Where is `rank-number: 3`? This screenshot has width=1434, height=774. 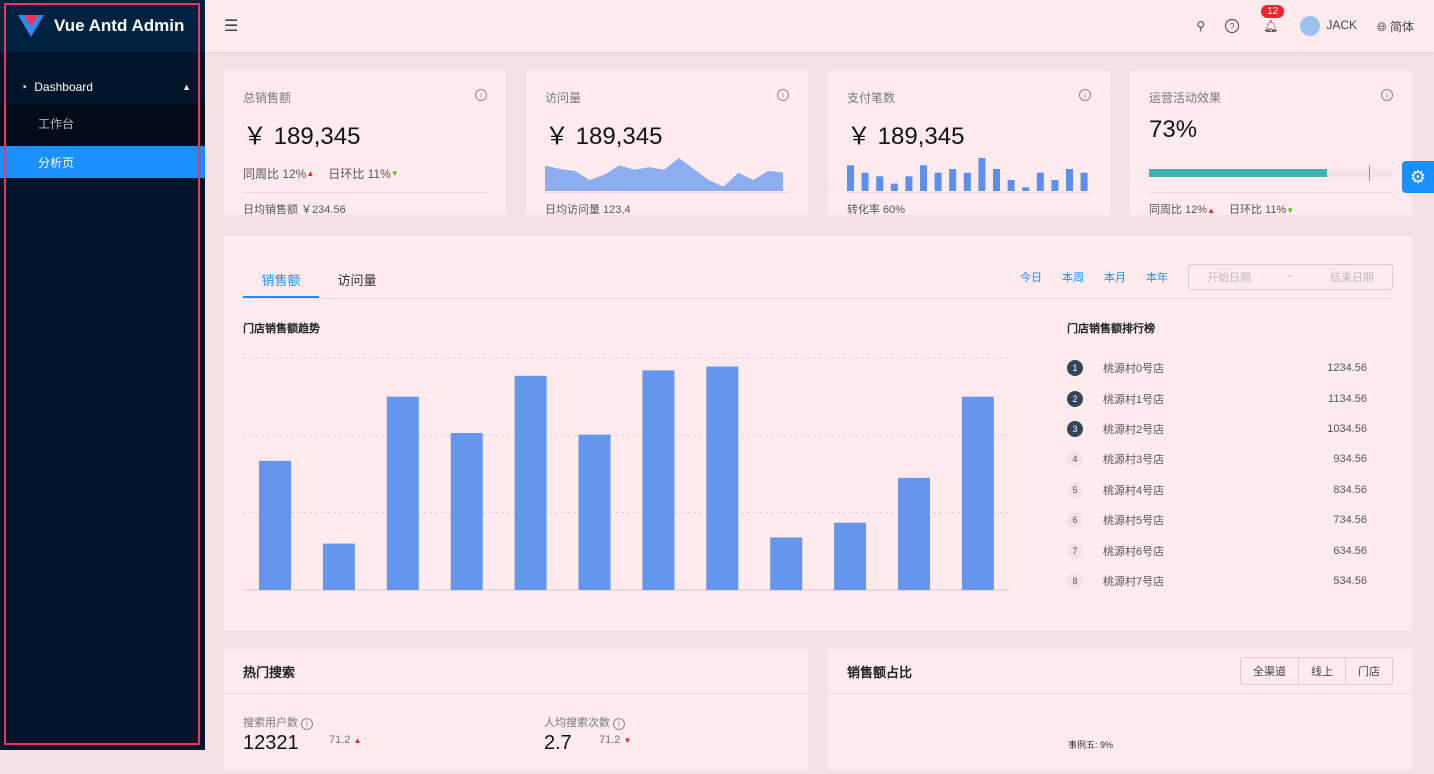
rank-number: 3 is located at coordinates (1075, 428).